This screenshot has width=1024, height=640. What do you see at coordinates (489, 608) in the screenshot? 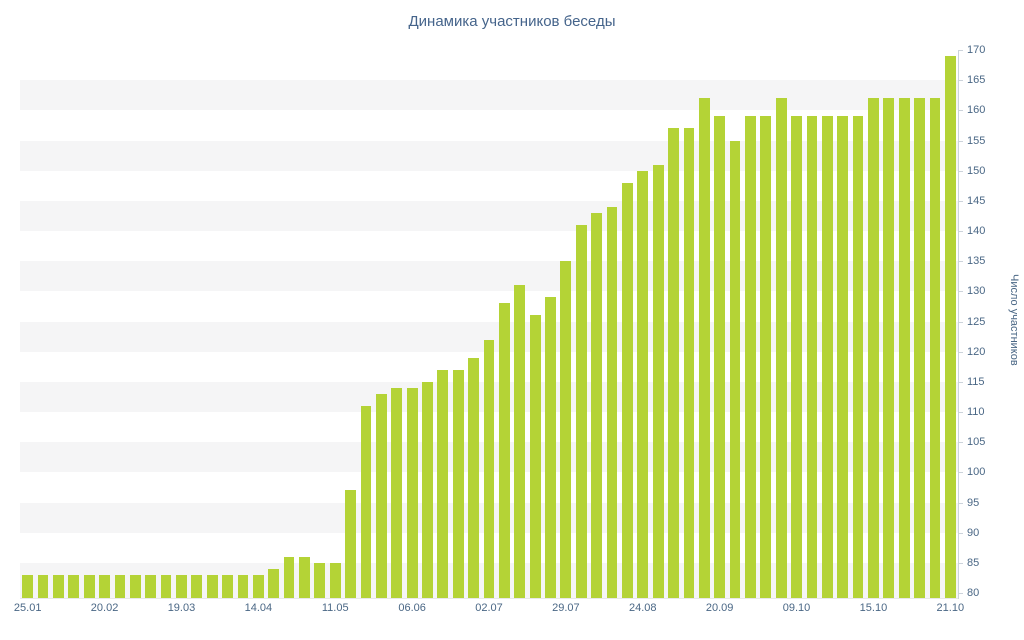
I see `x-tick-label: 02.07` at bounding box center [489, 608].